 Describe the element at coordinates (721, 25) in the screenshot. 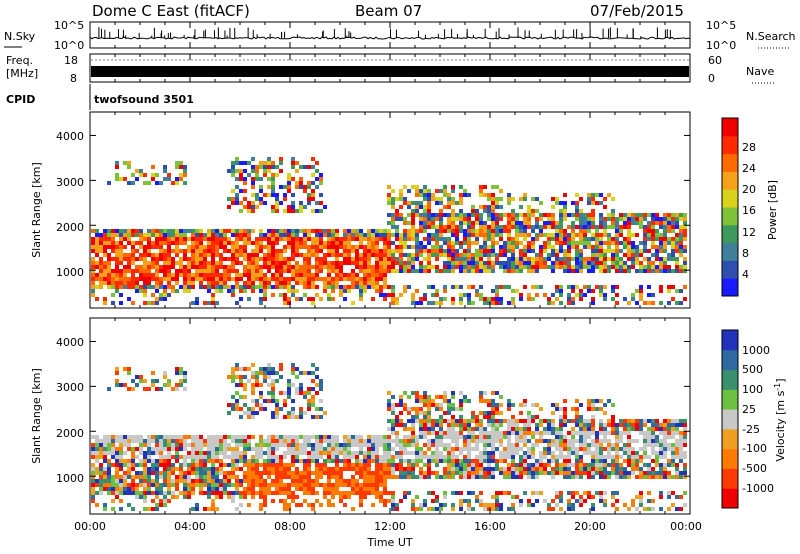

I see `noise-right-tick-top: 10^5` at that location.